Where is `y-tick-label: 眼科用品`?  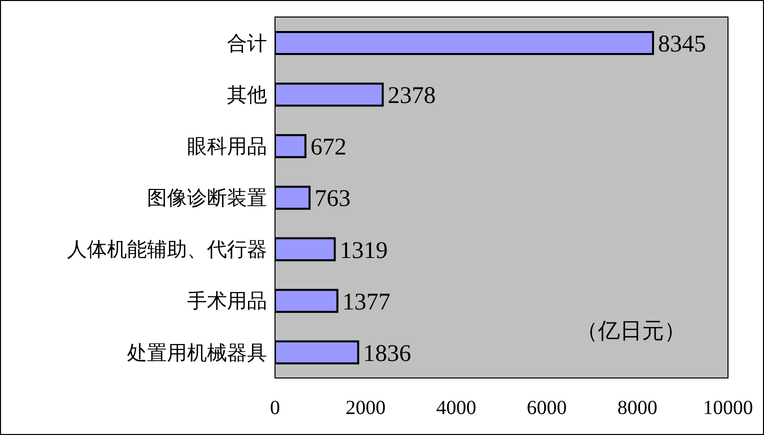 y-tick-label: 眼科用品 is located at coordinates (227, 146).